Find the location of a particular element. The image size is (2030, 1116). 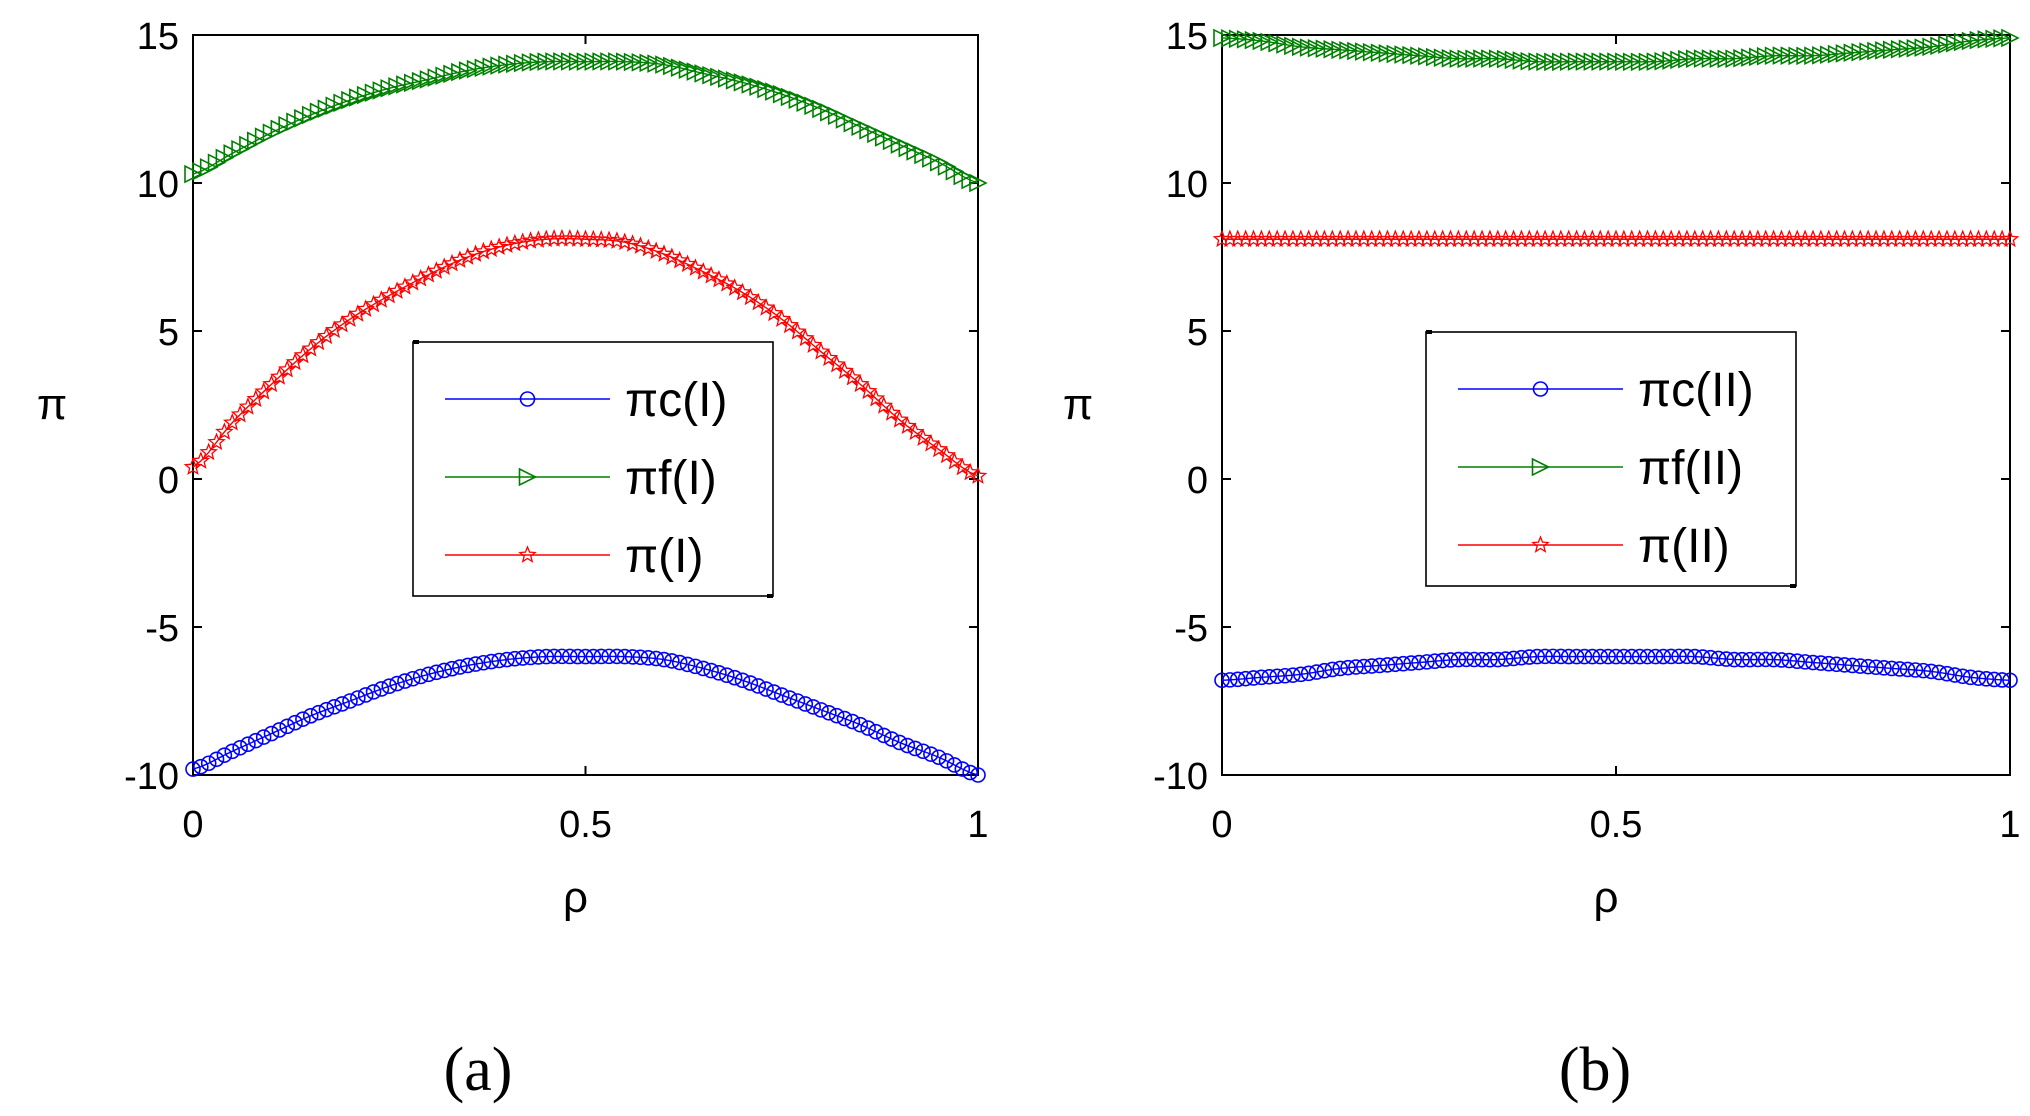

series-pi-c-line is located at coordinates (1616, 668).